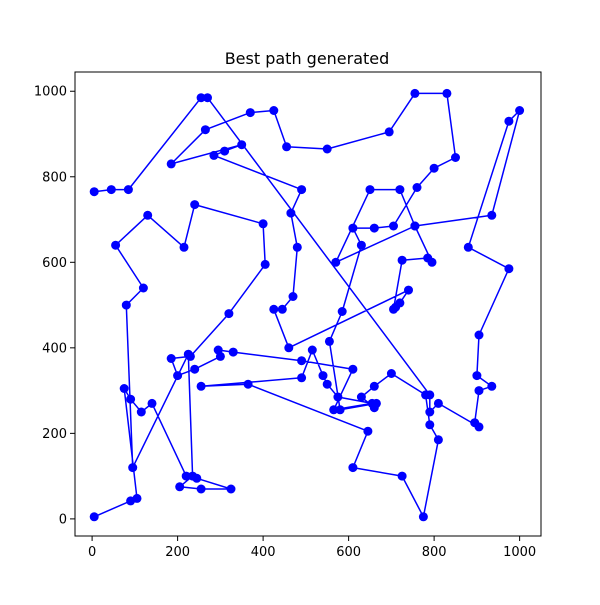  What do you see at coordinates (54, 177) in the screenshot?
I see `y-tick-label: 800` at bounding box center [54, 177].